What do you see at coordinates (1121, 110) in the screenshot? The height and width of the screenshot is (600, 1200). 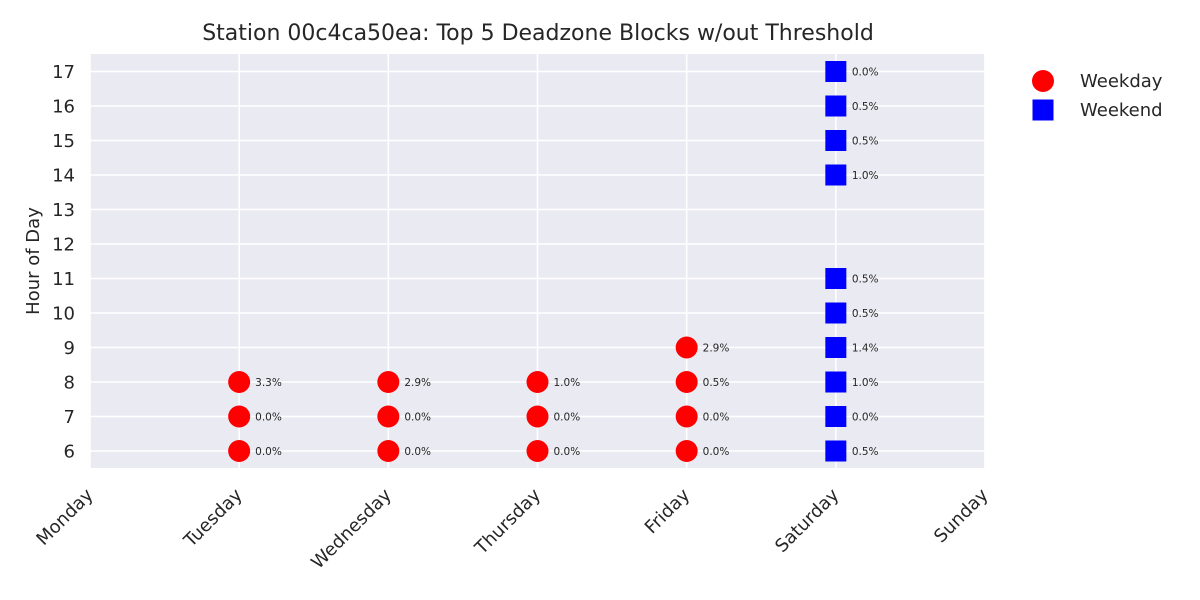 I see `legend-label-weekend: Weekend` at bounding box center [1121, 110].